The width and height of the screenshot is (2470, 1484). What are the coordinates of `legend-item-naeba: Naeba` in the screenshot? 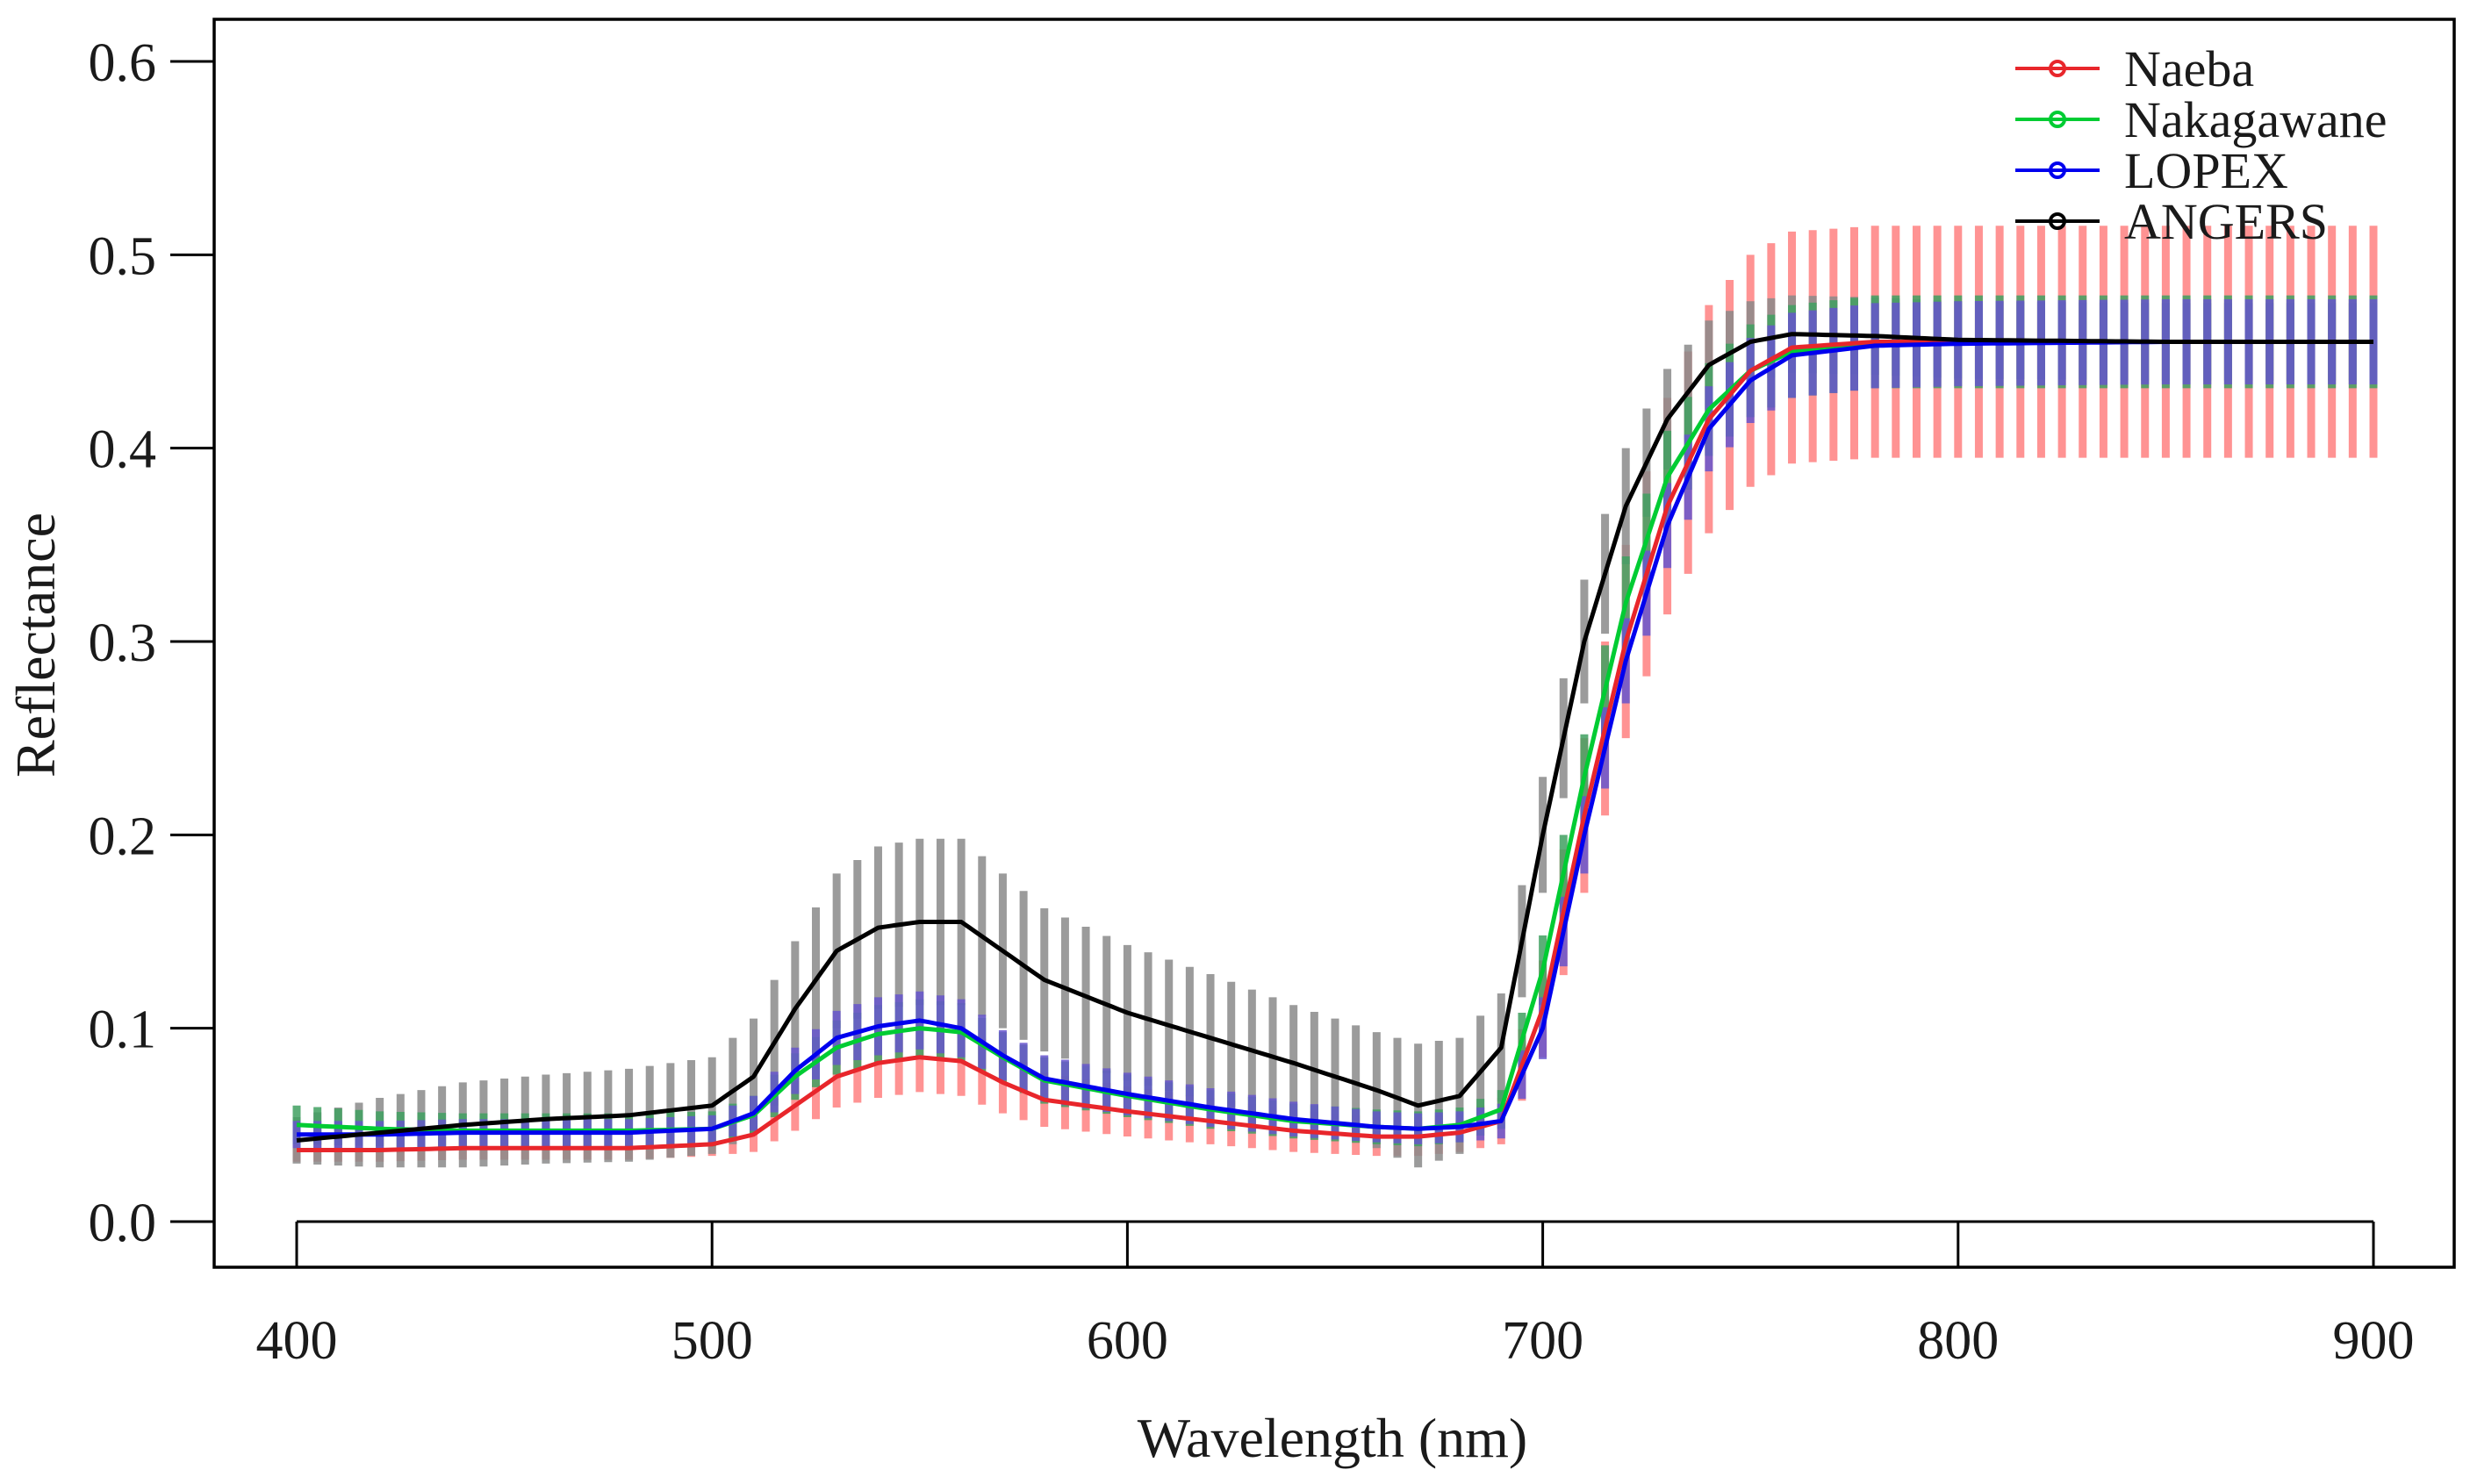 It's located at (2134, 68).